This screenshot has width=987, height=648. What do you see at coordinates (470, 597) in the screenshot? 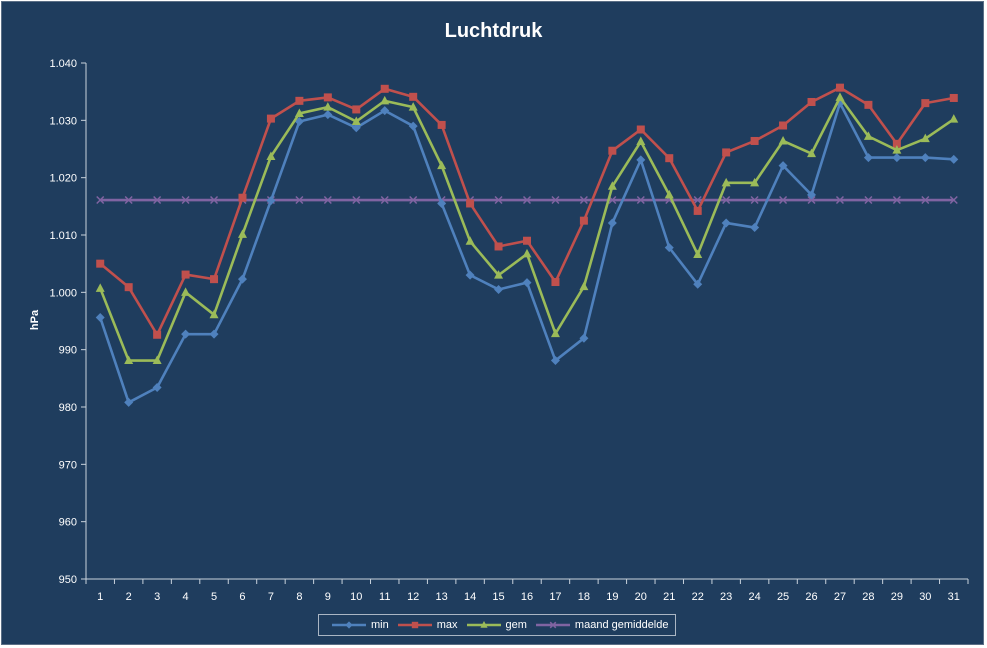
I see `x-tick-label: 14` at bounding box center [470, 597].